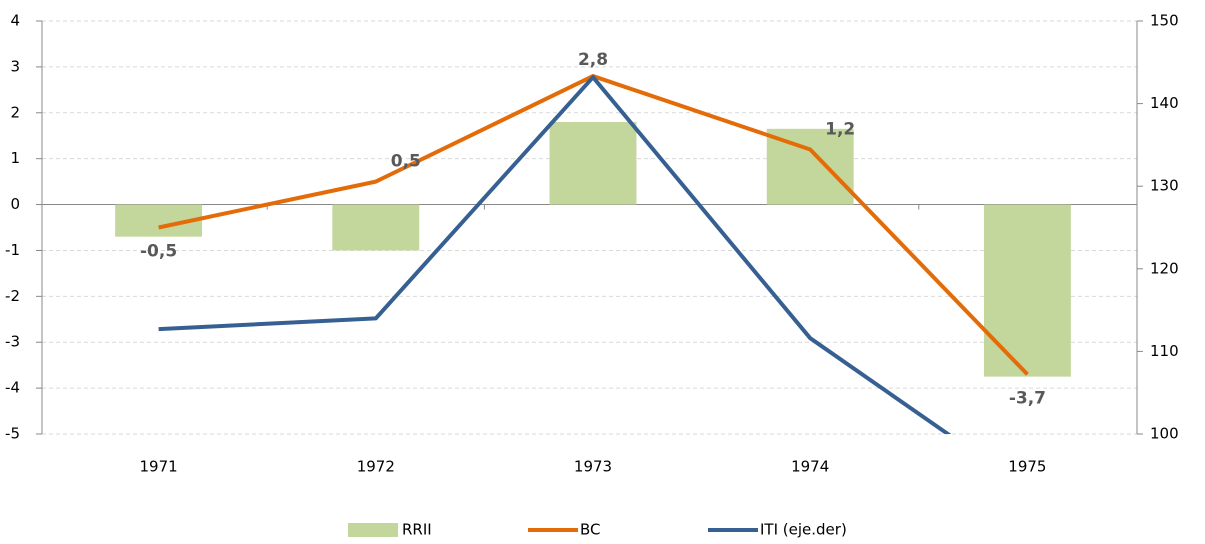 The width and height of the screenshot is (1205, 544). I want to click on y2-tick-label: 130, so click(1164, 186).